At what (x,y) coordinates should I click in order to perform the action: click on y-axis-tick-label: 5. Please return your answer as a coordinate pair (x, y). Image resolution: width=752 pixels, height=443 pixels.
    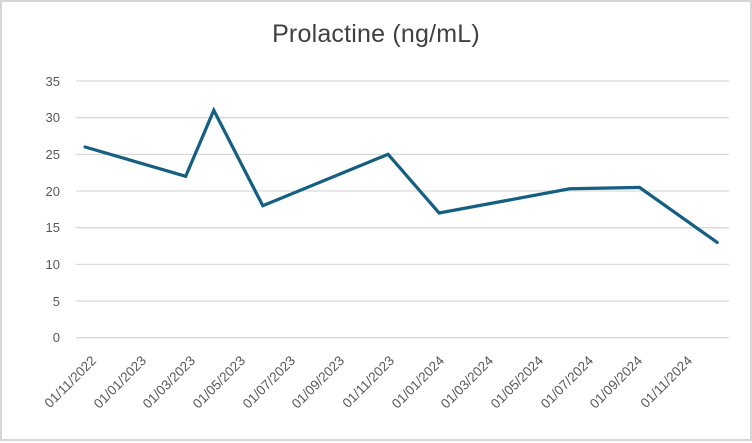
    Looking at the image, I should click on (56, 301).